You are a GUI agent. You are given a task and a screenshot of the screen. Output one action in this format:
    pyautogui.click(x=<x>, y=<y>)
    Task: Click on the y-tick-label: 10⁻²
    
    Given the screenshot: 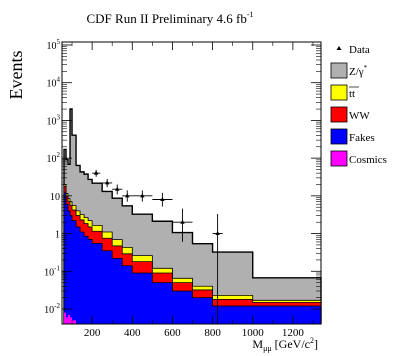 What is the action you would take?
    pyautogui.click(x=52, y=309)
    